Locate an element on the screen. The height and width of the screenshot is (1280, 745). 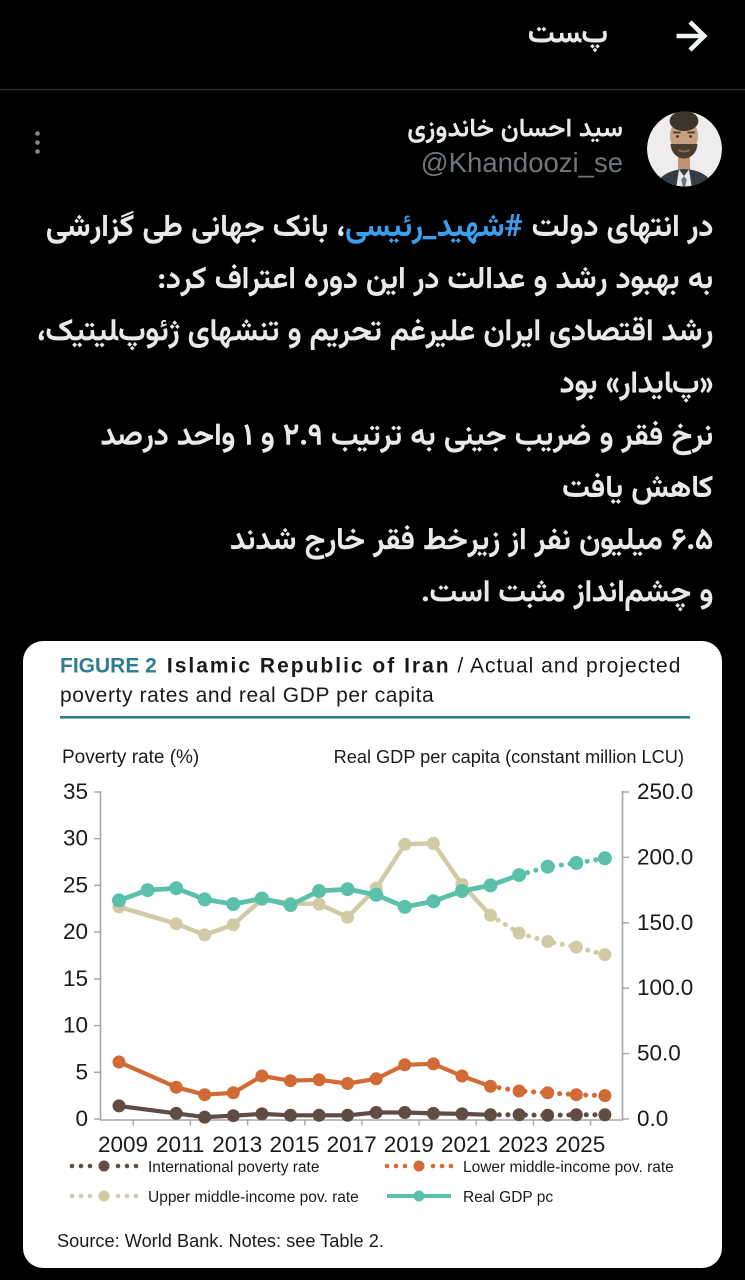
svg-text: @Khandoozi_se is located at coordinates (522, 162).